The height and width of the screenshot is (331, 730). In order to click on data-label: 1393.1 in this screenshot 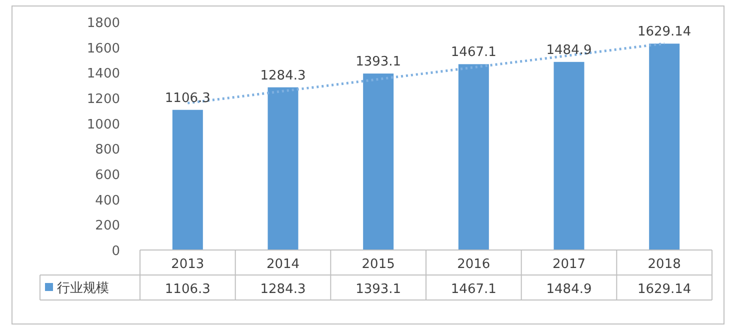, I will do `click(379, 289)`.